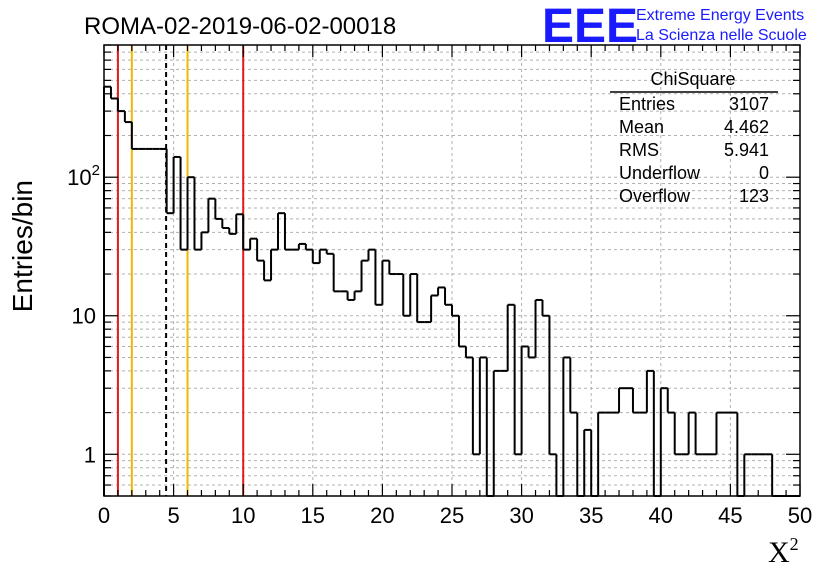  Describe the element at coordinates (783, 551) in the screenshot. I see `x-axis-title: X2` at that location.